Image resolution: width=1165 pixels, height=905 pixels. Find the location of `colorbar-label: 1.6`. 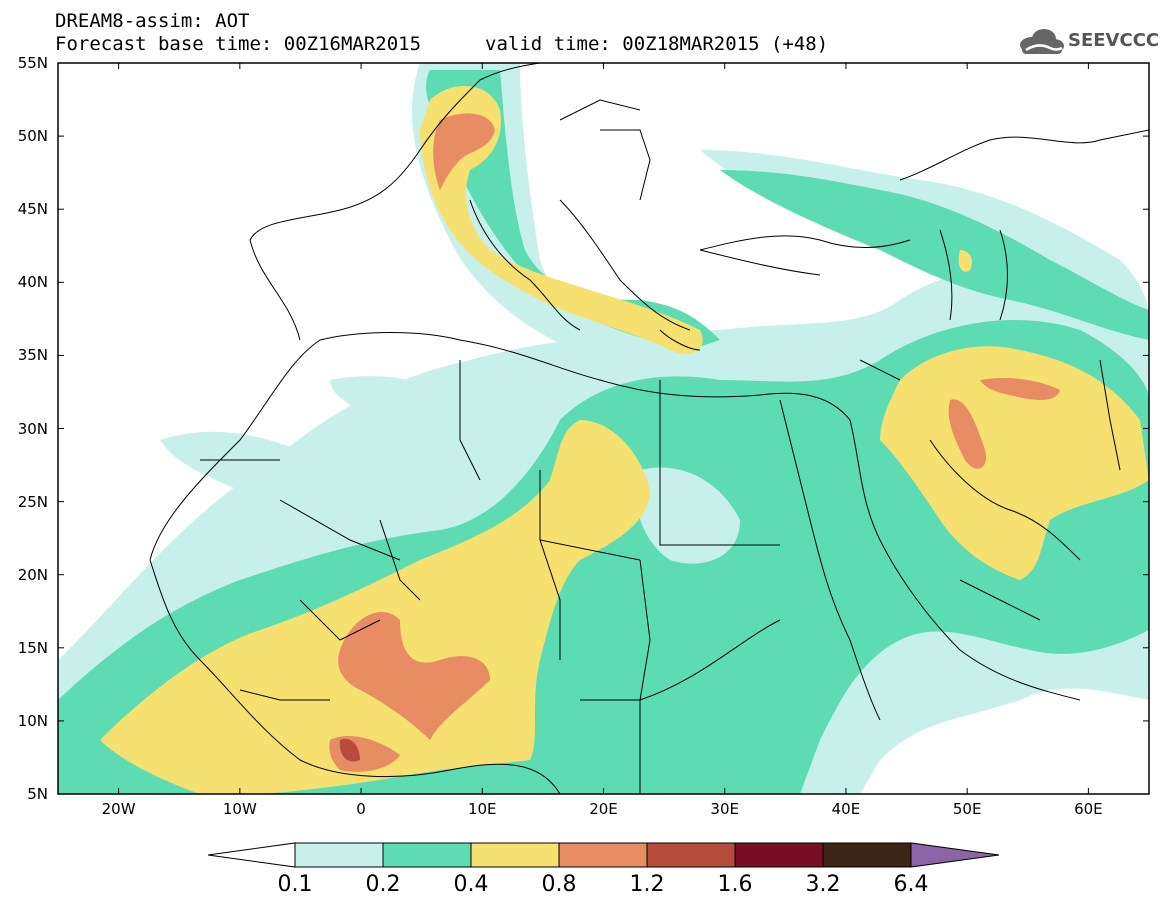

colorbar-label: 1.6 is located at coordinates (735, 884).